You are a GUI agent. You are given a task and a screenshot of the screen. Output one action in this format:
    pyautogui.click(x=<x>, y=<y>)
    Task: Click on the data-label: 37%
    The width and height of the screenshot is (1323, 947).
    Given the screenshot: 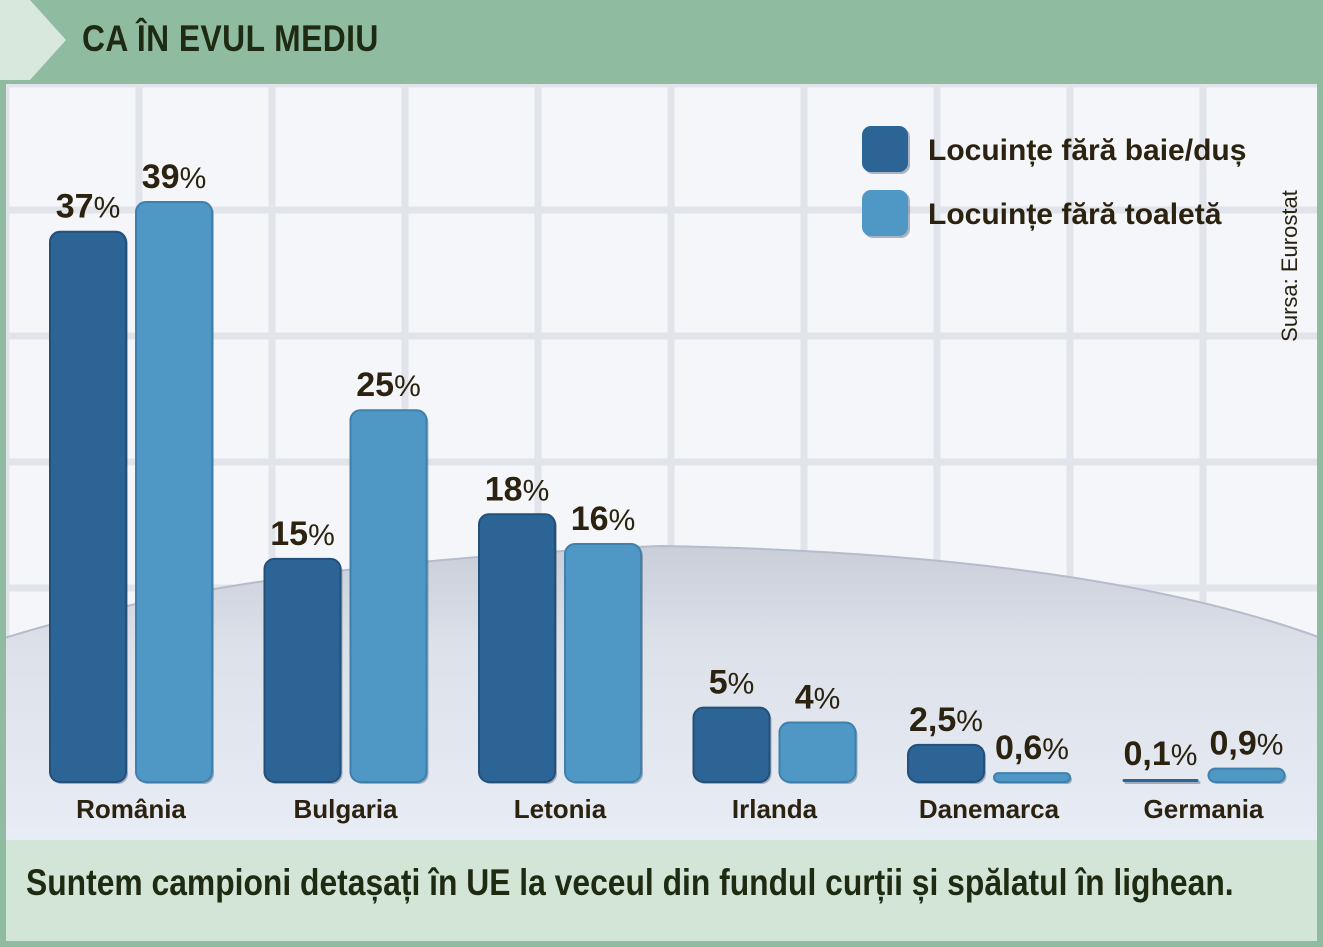 What is the action you would take?
    pyautogui.click(x=88, y=207)
    